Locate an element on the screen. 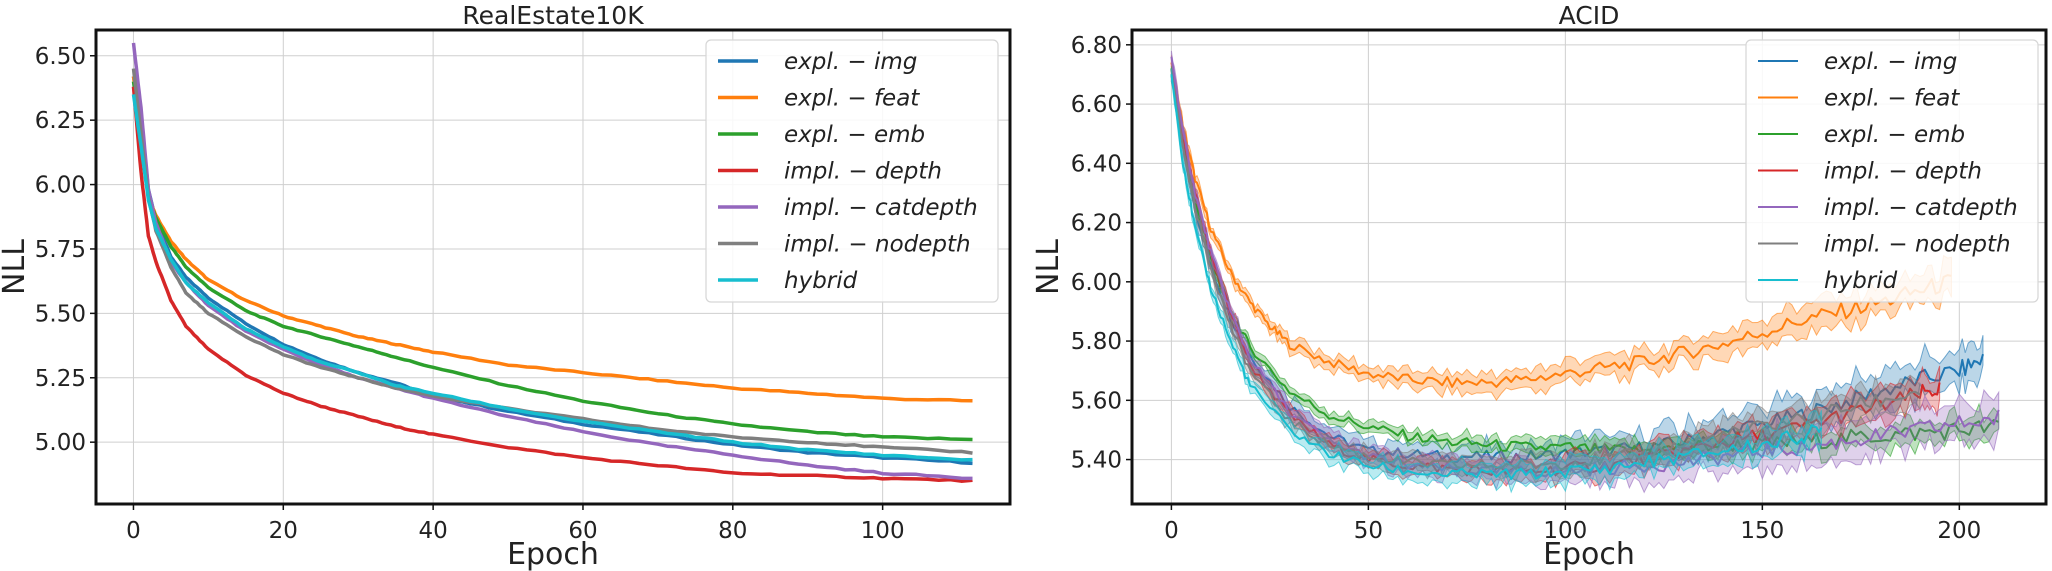  y-tick-label: 6.50 is located at coordinates (60, 57).